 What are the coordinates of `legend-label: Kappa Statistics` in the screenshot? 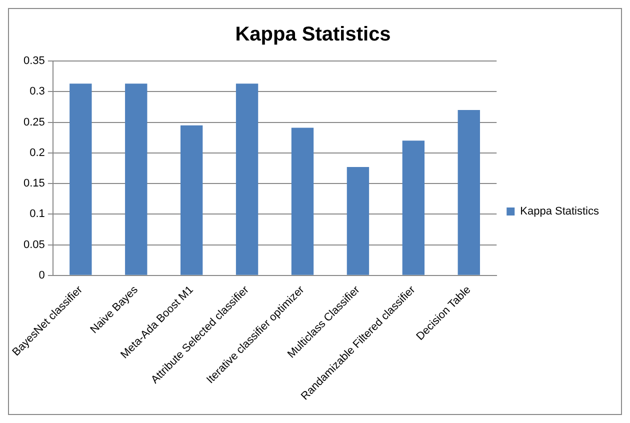 It's located at (560, 212).